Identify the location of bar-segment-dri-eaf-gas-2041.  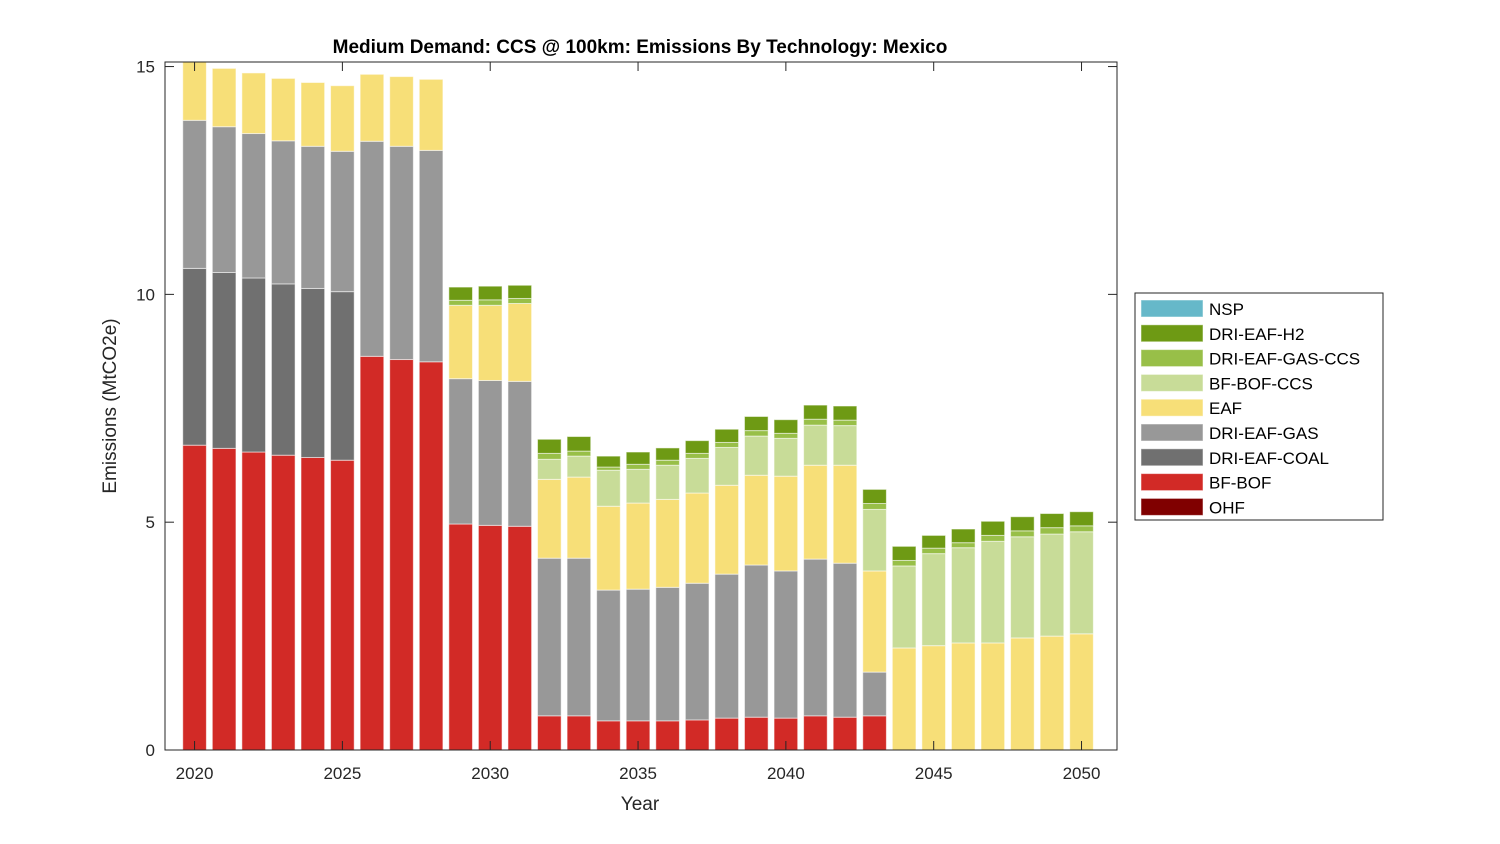
(815, 637).